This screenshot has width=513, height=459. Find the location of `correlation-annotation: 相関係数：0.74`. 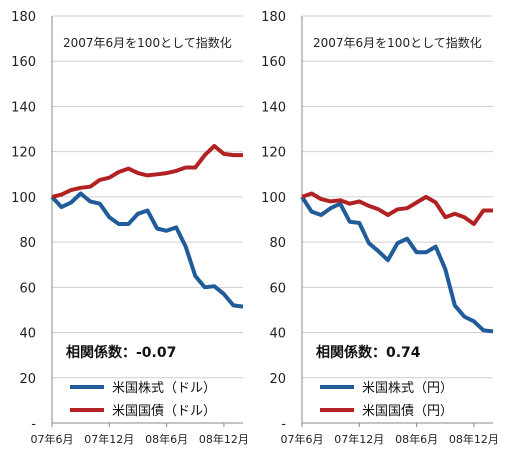

correlation-annotation: 相関係数：0.74 is located at coordinates (368, 352).